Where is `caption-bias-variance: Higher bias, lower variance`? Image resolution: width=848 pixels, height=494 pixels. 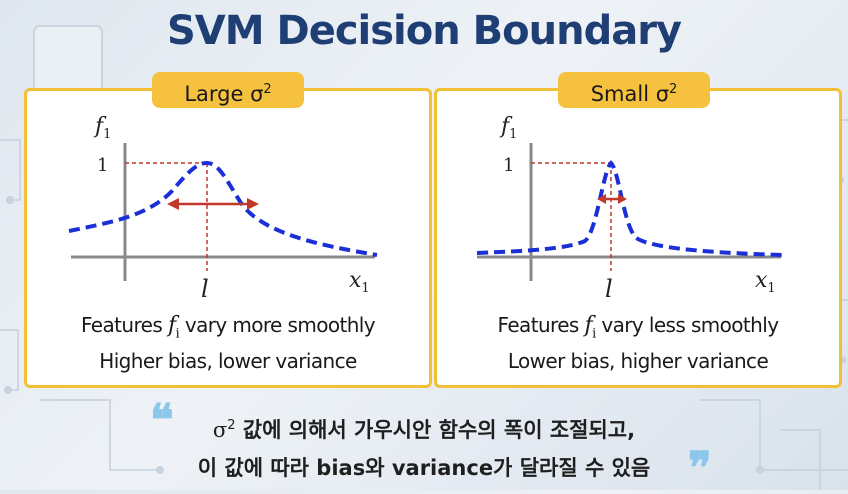
caption-bias-variance: Higher bias, lower variance is located at coordinates (228, 361).